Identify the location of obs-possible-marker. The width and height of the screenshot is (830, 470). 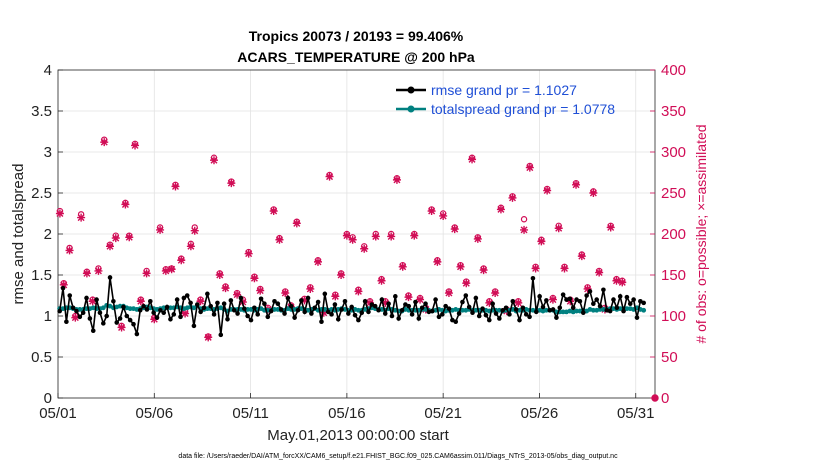
(524, 219).